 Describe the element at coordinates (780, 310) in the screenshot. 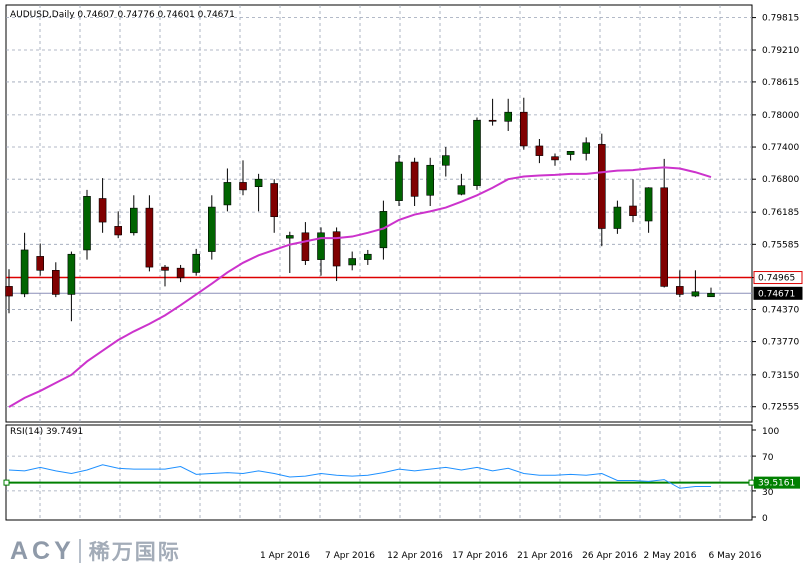

I see `price-tick-label: 0.74370` at that location.